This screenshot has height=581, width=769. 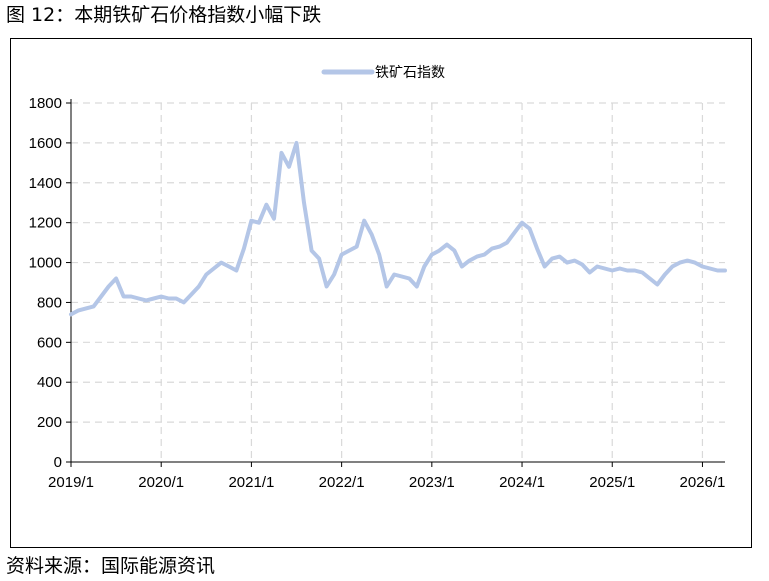 What do you see at coordinates (49, 382) in the screenshot?
I see `y-tick-label: 400` at bounding box center [49, 382].